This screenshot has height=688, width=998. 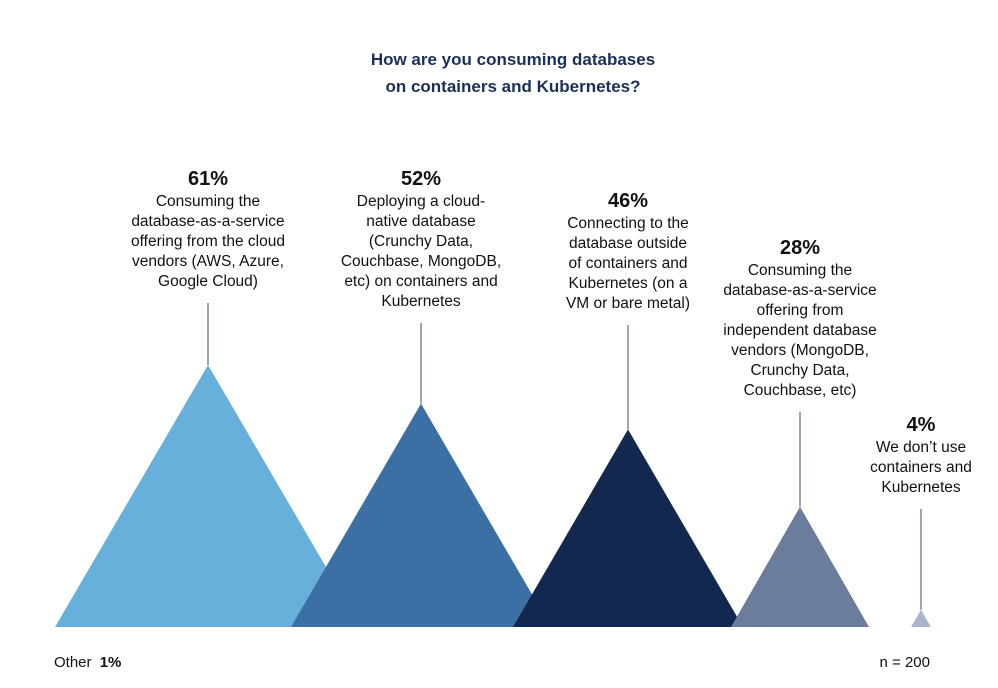 What do you see at coordinates (905, 662) in the screenshot?
I see `sample-size-note: n = 200` at bounding box center [905, 662].